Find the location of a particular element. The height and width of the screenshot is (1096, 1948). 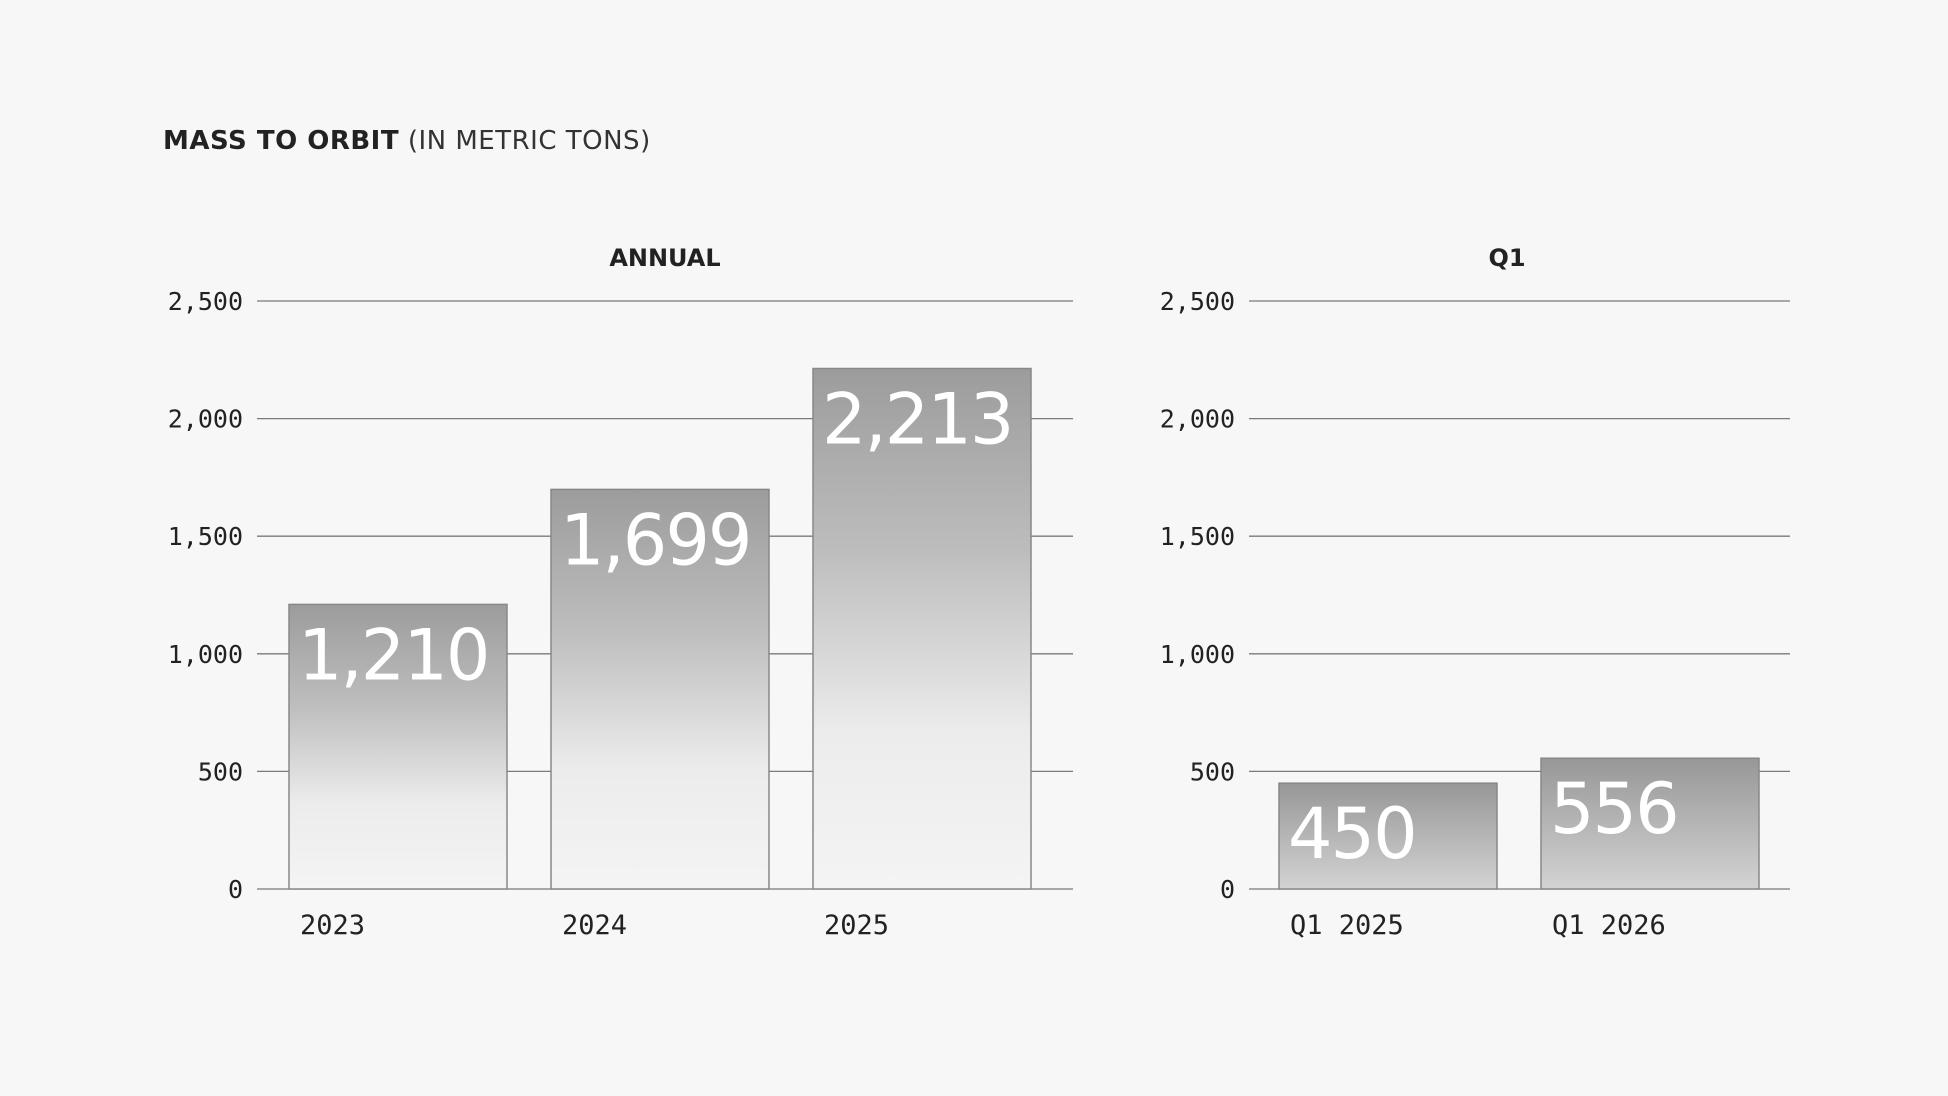

bar-value-label: 450 is located at coordinates (1352, 834).